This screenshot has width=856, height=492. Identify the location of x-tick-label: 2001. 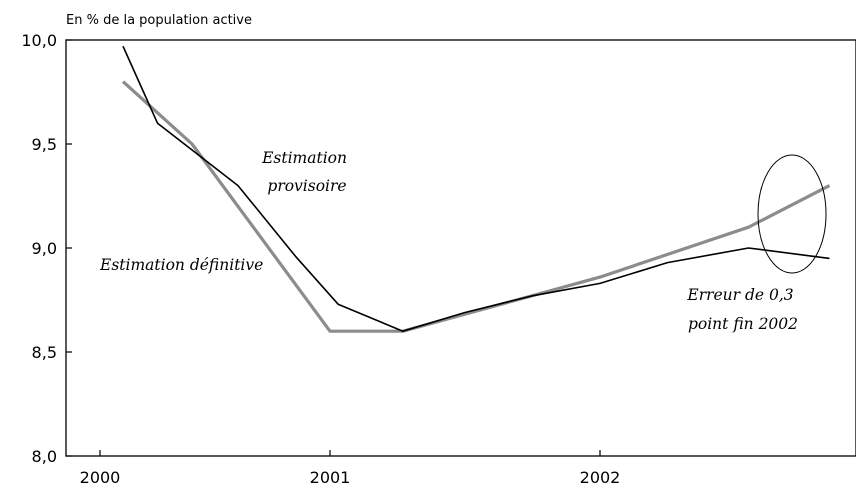
(330, 477).